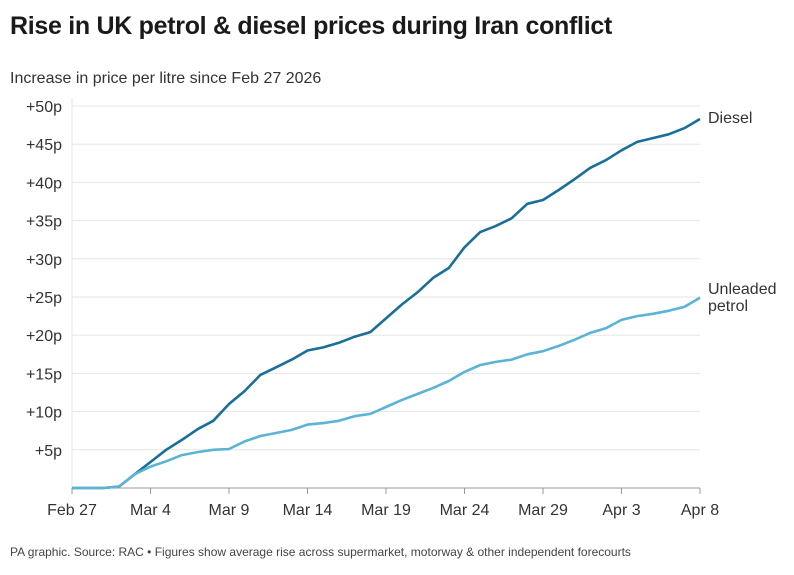  I want to click on x-tick-label: Apr 3, so click(621, 510).